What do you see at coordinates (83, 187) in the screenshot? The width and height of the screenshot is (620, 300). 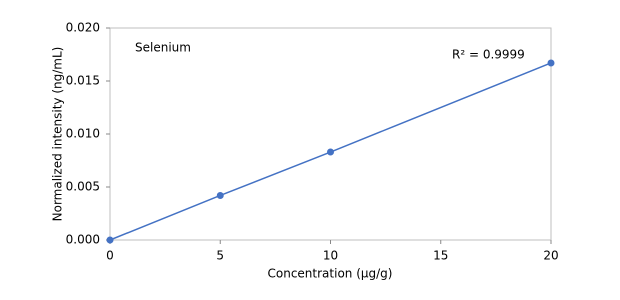 I see `y-tick-label: 0.005` at bounding box center [83, 187].